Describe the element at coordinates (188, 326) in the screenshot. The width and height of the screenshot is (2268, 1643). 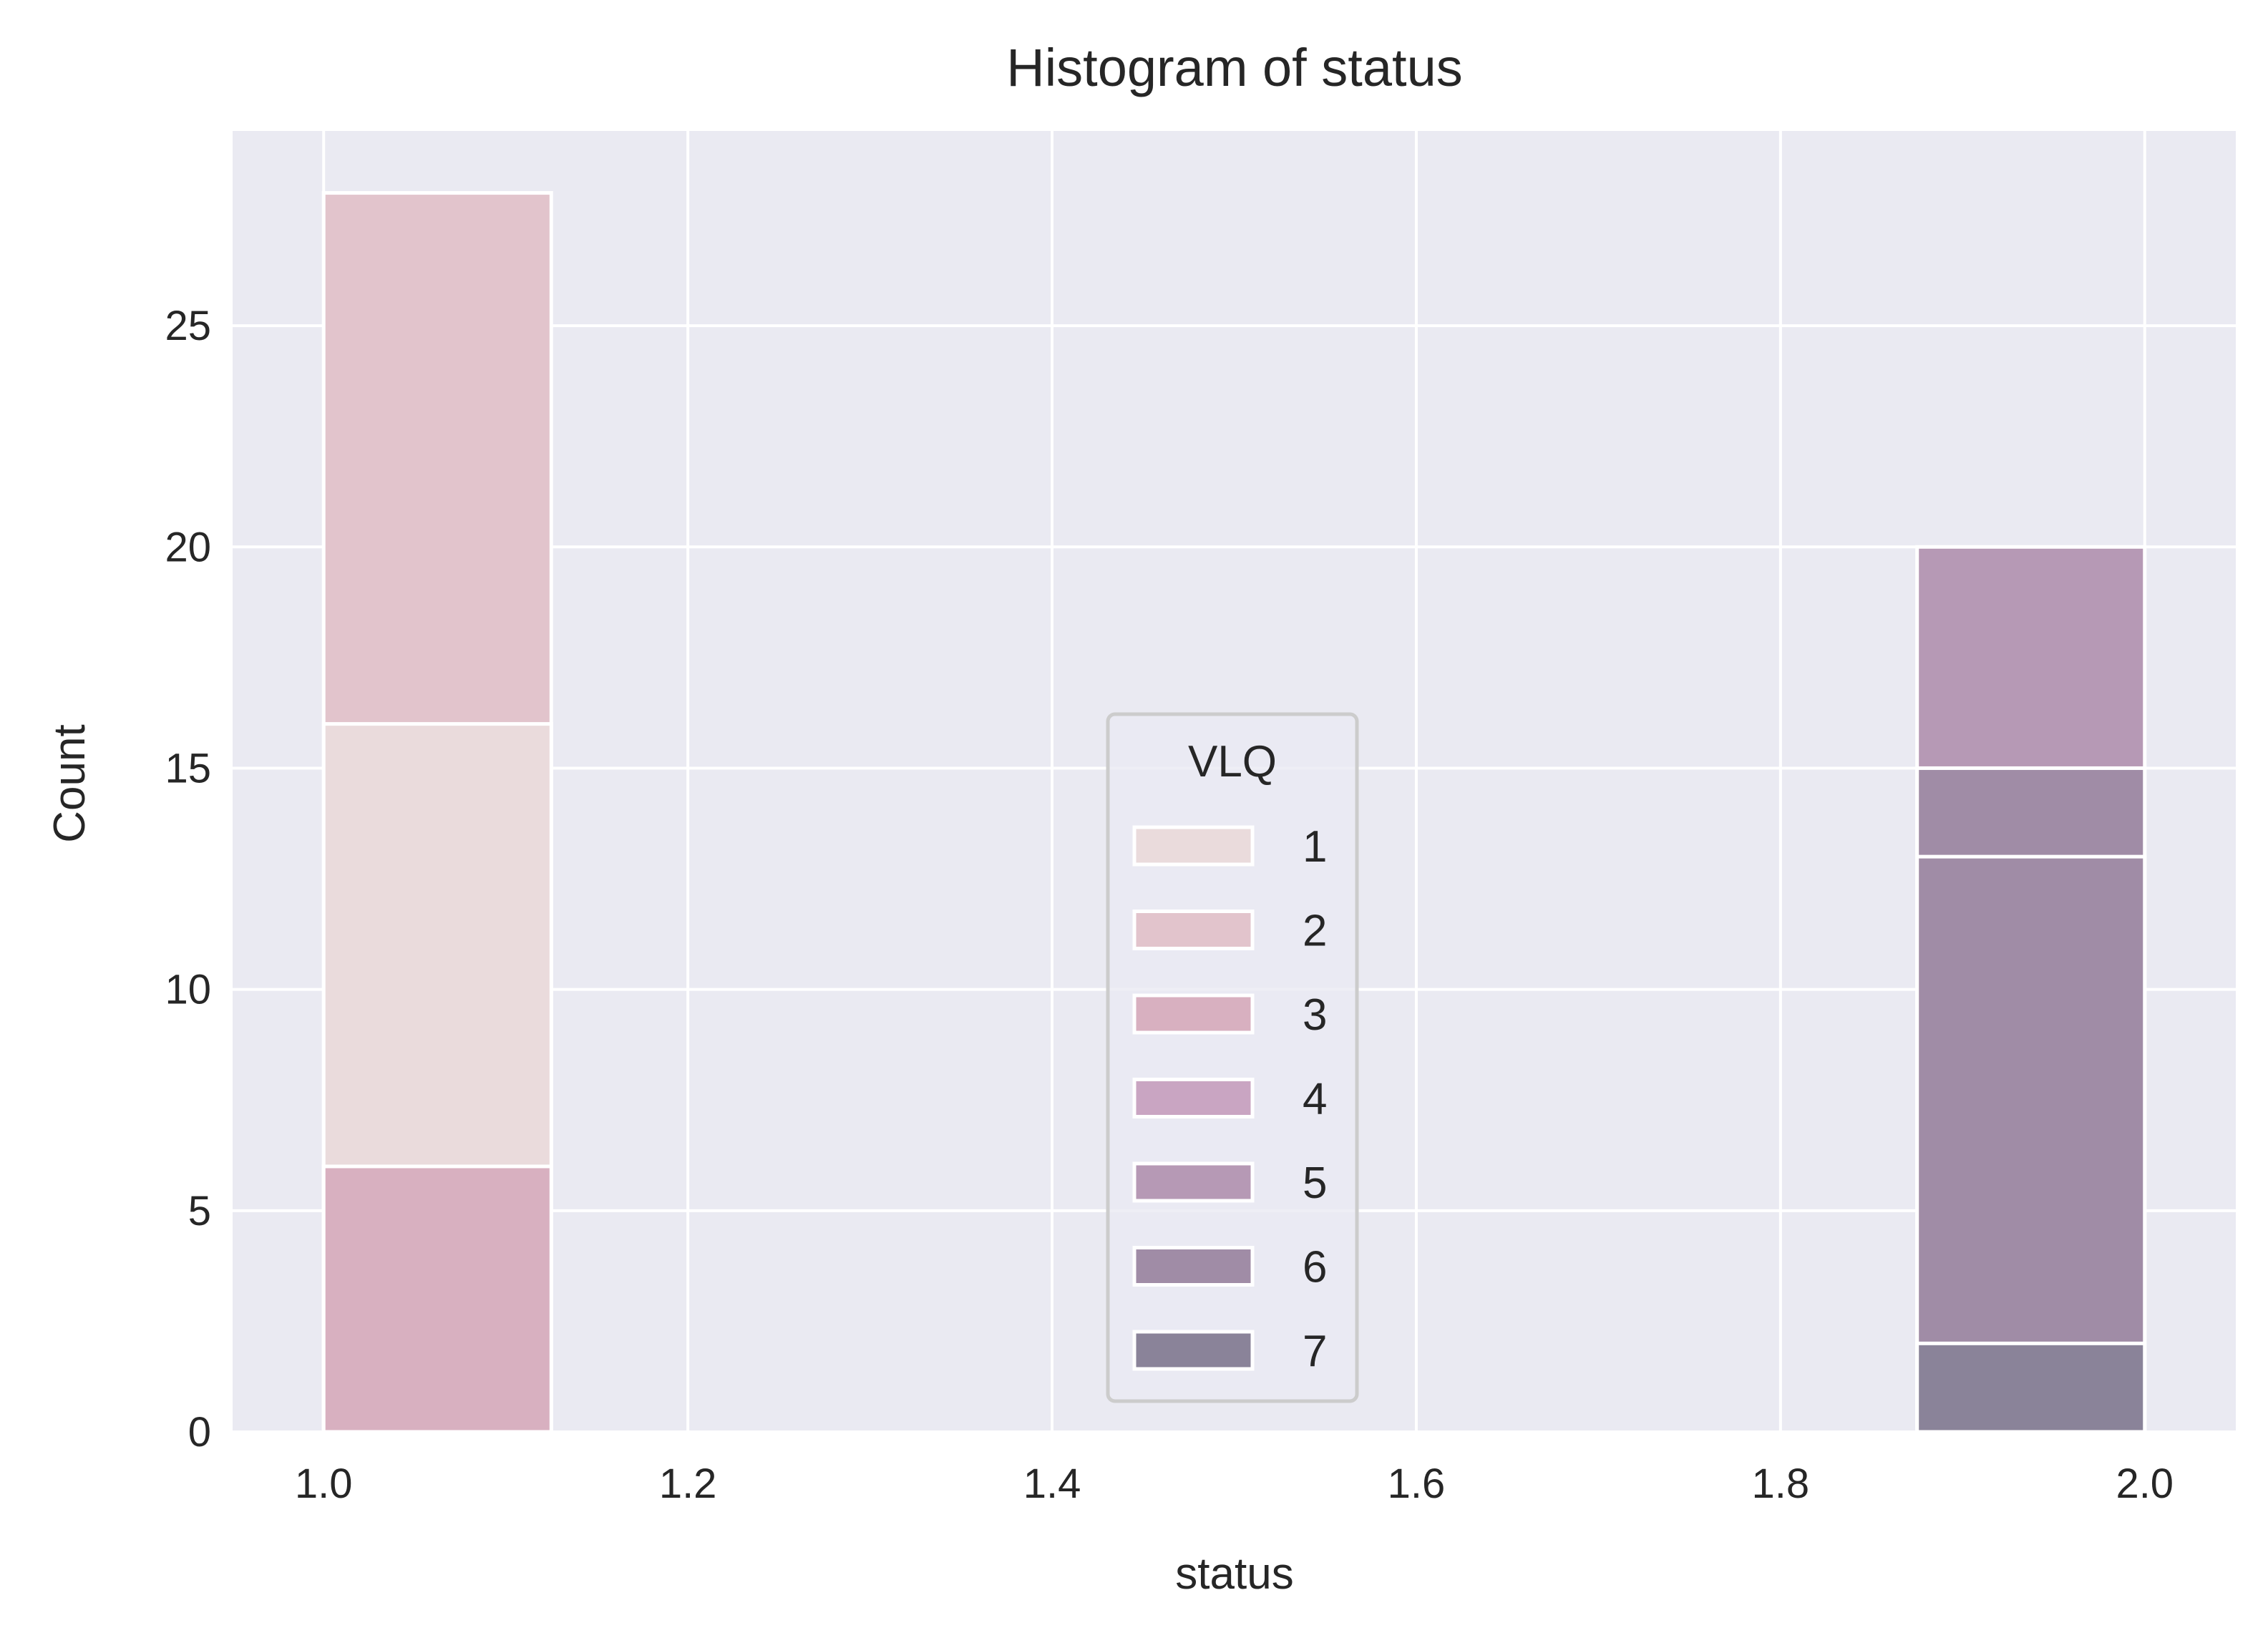
I see `y-tick-label: 25` at that location.